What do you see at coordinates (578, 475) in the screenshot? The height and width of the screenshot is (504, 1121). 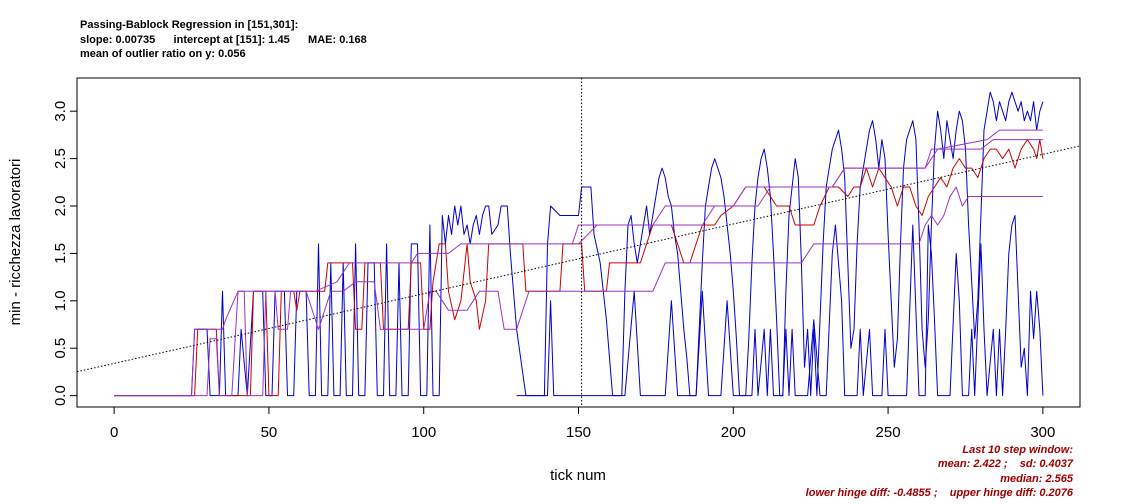 I see `x-axis-label: tick num` at bounding box center [578, 475].